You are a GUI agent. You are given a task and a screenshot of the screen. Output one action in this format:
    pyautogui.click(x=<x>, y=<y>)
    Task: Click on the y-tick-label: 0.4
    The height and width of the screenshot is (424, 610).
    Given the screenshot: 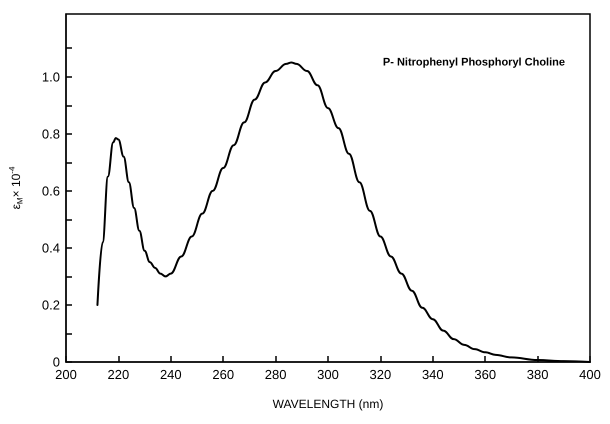 What is the action you would take?
    pyautogui.click(x=51, y=248)
    